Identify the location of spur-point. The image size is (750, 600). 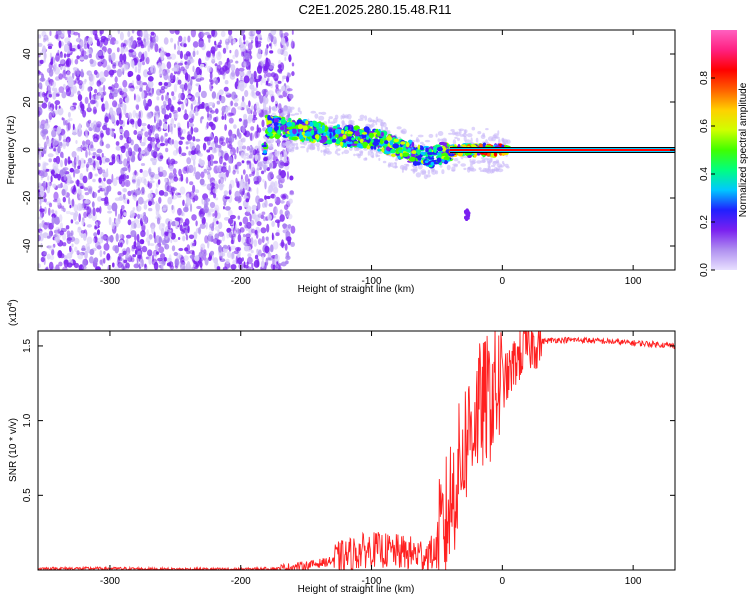
(467, 213).